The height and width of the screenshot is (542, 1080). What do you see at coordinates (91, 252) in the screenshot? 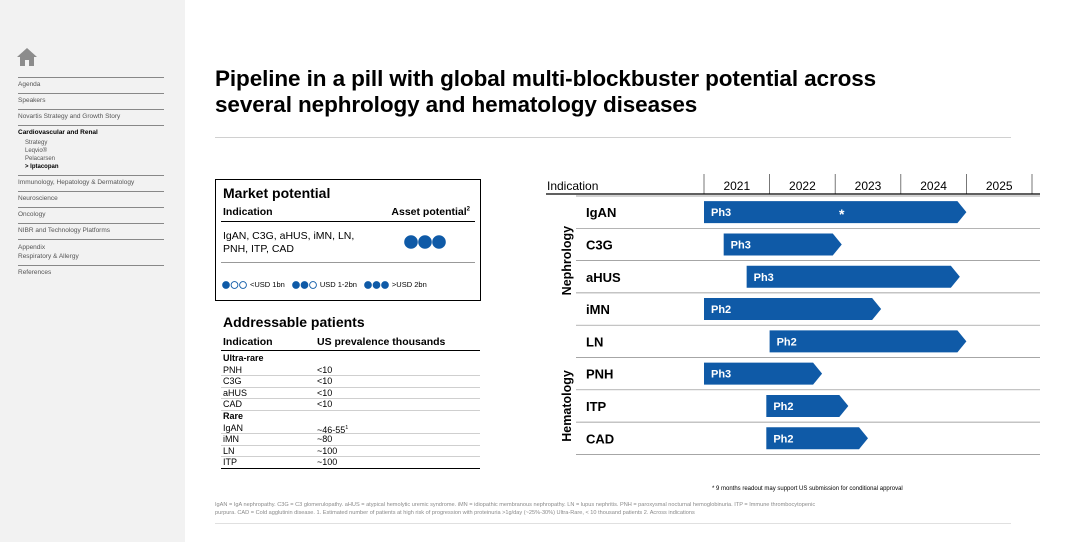
I see `sidebar-item-appendix: Appendix Respiratory & Allergy` at bounding box center [91, 252].